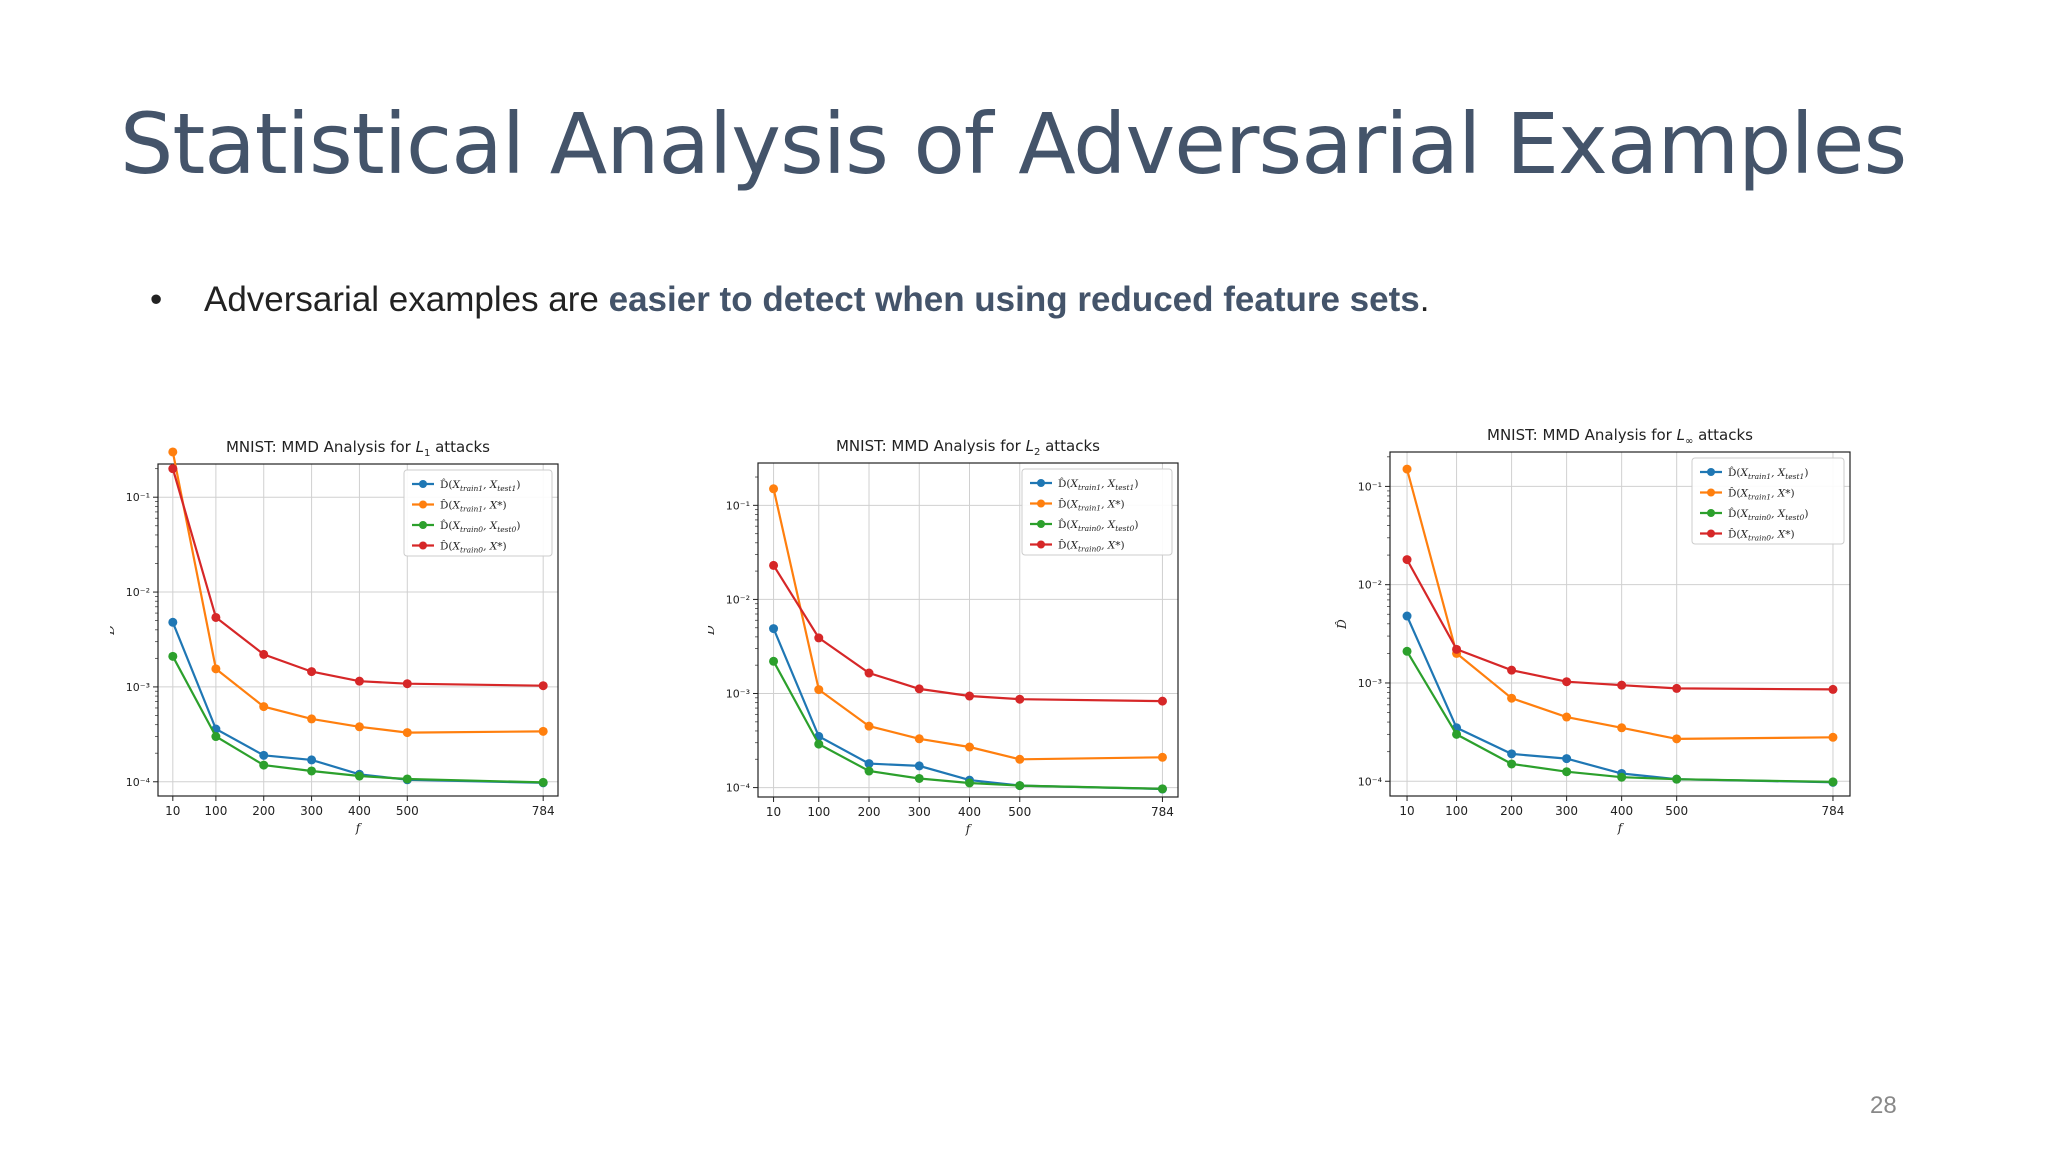 The image size is (2048, 1152). Describe the element at coordinates (358, 448) in the screenshot. I see `chart-title: MNIST: MMD Analysis for L1 attacks` at that location.